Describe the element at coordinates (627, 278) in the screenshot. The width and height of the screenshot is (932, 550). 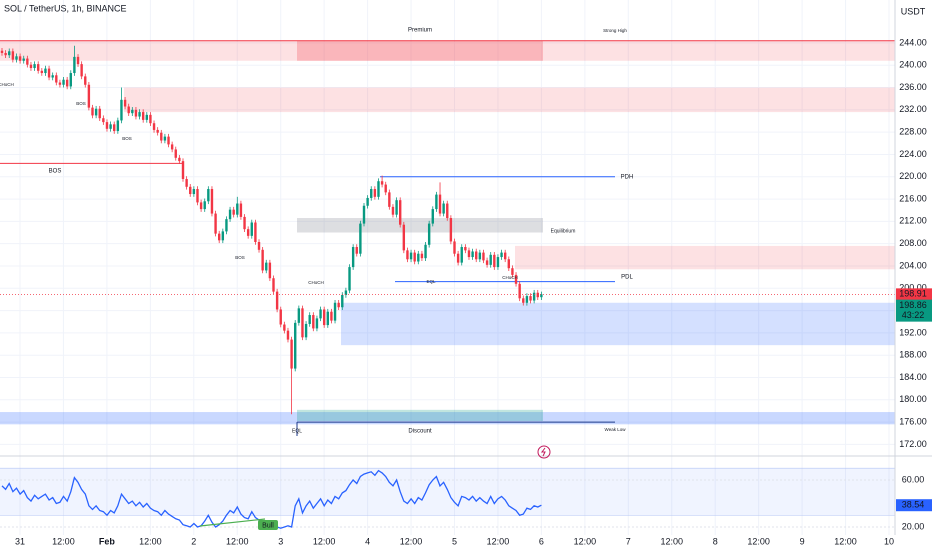
I see `annotation: PDL` at that location.